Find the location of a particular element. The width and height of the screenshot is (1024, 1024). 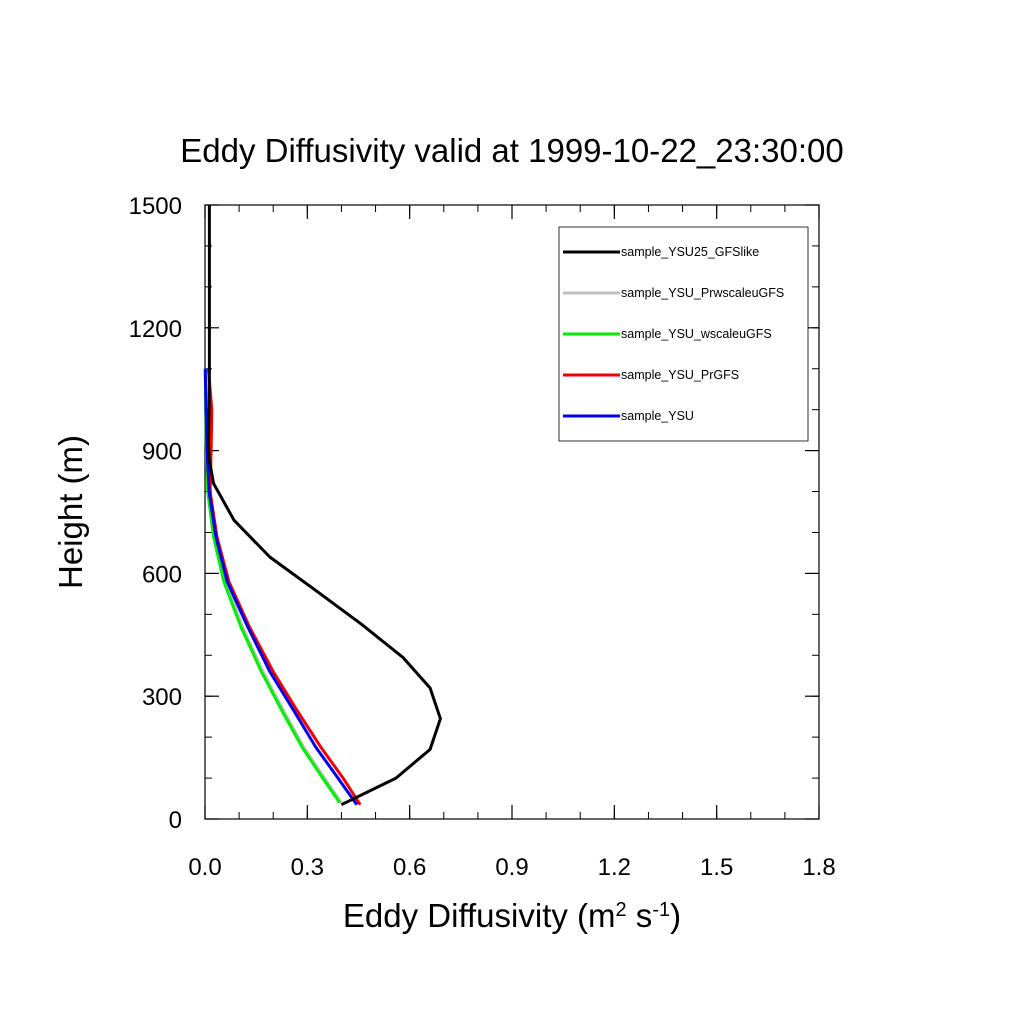

x-tick-label: 1.2 is located at coordinates (614, 867).